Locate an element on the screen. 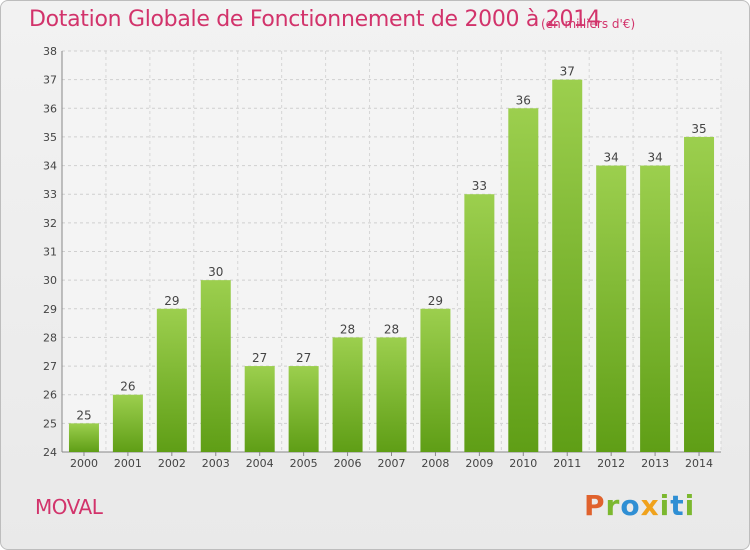 The width and height of the screenshot is (750, 550). chart-unit: (en milliers d'€) is located at coordinates (588, 24).